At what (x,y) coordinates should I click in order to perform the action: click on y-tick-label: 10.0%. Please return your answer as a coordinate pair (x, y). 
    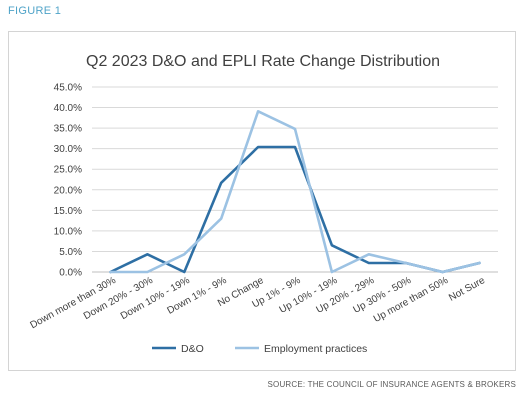
    Looking at the image, I should click on (68, 231).